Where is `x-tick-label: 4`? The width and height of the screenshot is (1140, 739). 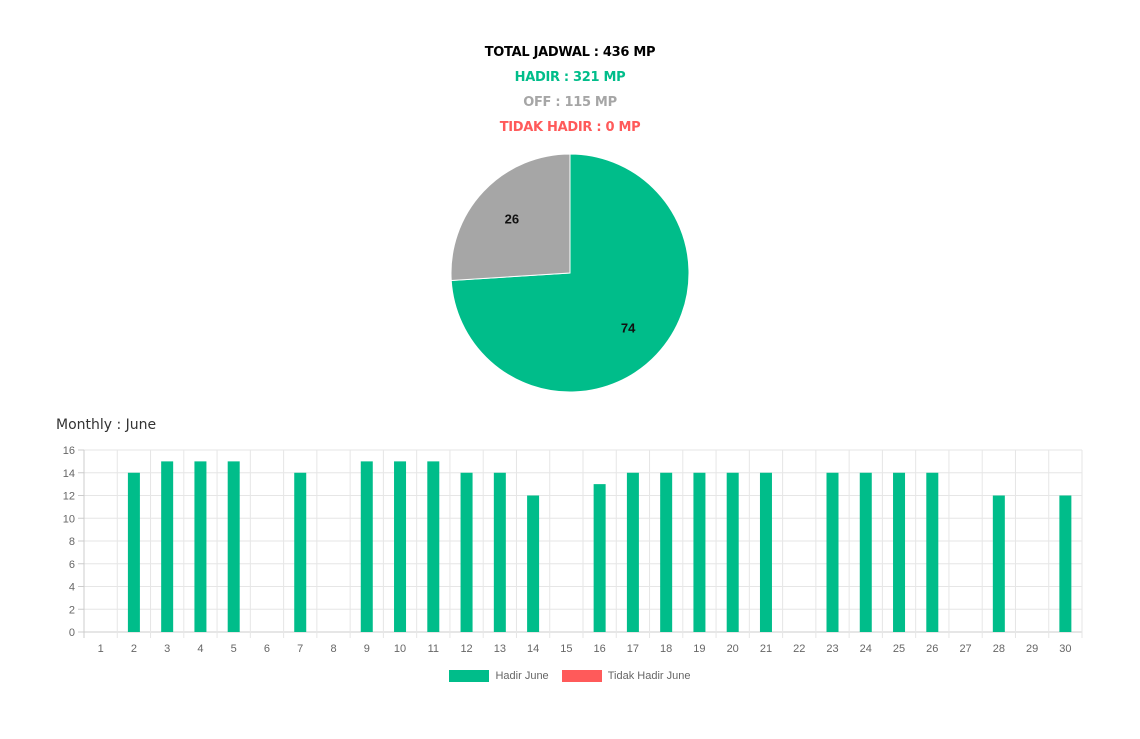
x-tick-label: 4 is located at coordinates (200, 649).